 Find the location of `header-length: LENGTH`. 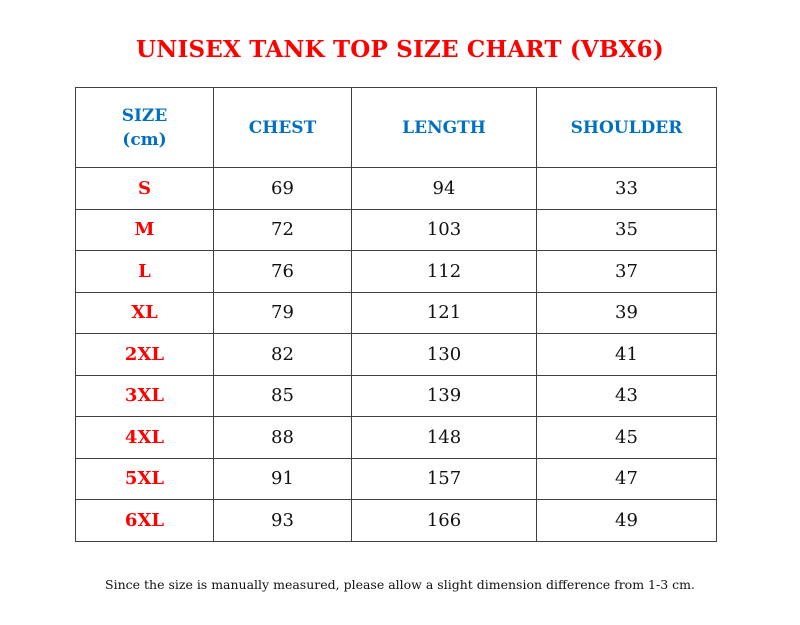

header-length: LENGTH is located at coordinates (444, 127).